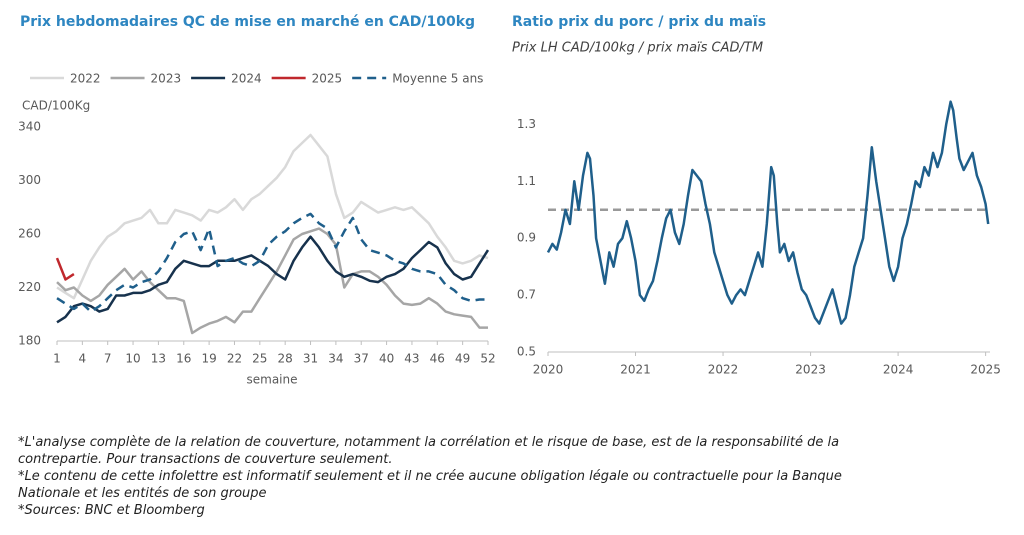 The height and width of the screenshot is (535, 1024). Describe the element at coordinates (810, 370) in the screenshot. I see `x-tick-label: 2023` at that location.